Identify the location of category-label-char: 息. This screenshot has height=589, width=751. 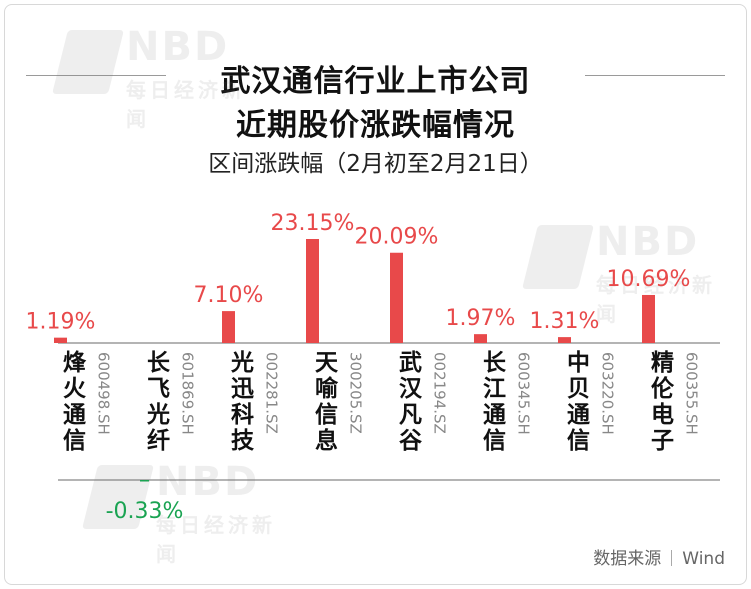
(326, 440).